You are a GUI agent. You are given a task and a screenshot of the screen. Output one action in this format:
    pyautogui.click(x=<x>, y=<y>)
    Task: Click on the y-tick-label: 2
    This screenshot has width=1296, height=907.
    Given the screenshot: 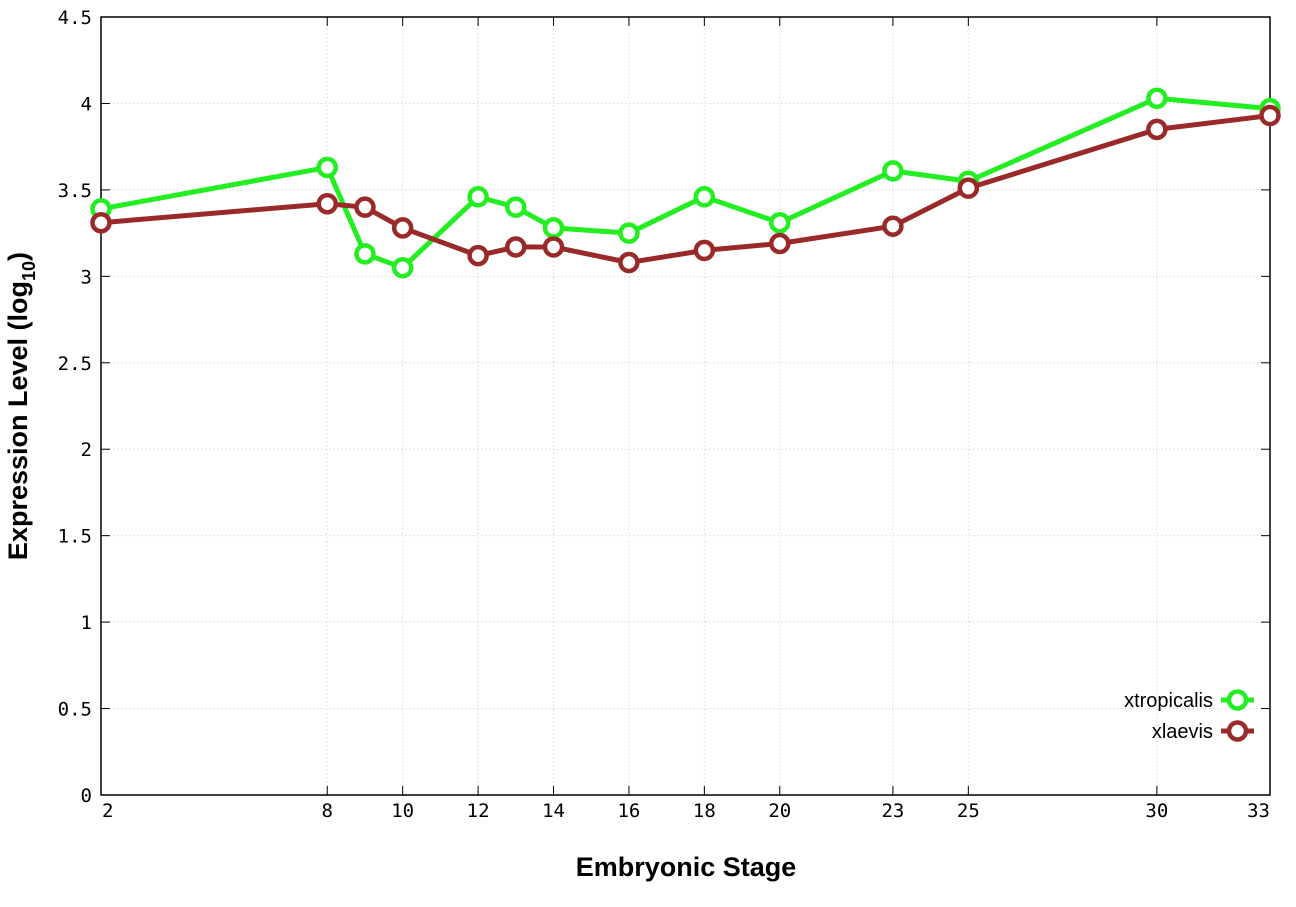 What is the action you would take?
    pyautogui.click(x=86, y=450)
    